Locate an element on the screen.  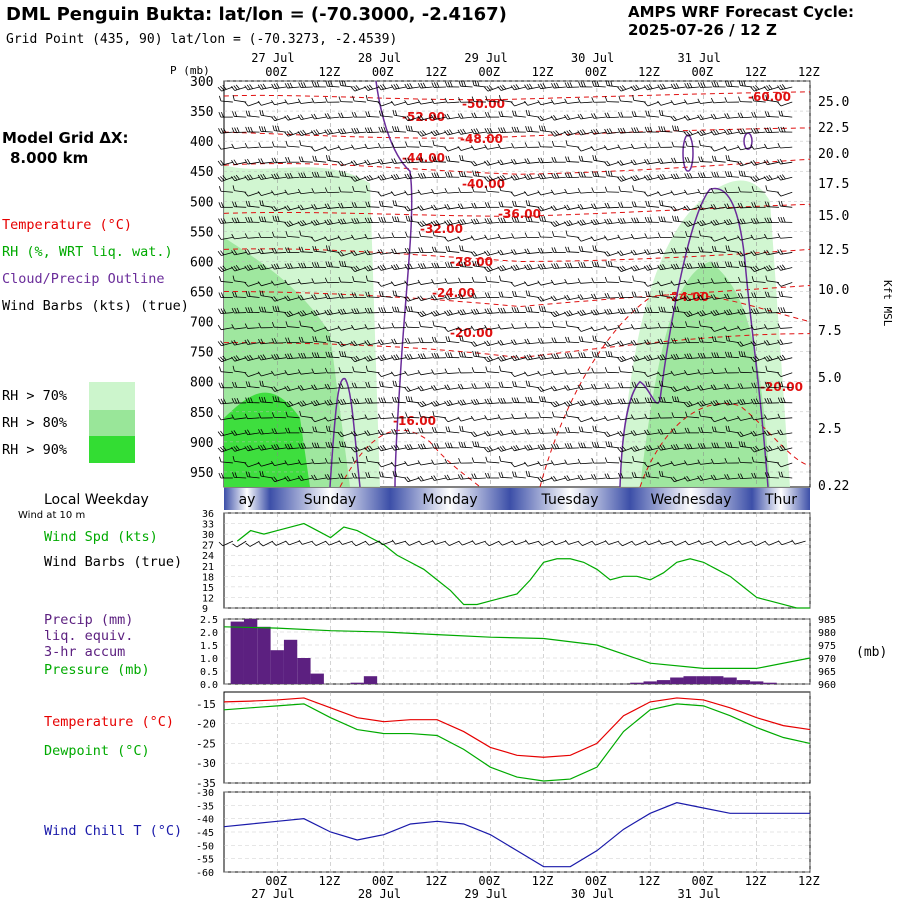
temperature-contour is located at coordinates (517, 346).